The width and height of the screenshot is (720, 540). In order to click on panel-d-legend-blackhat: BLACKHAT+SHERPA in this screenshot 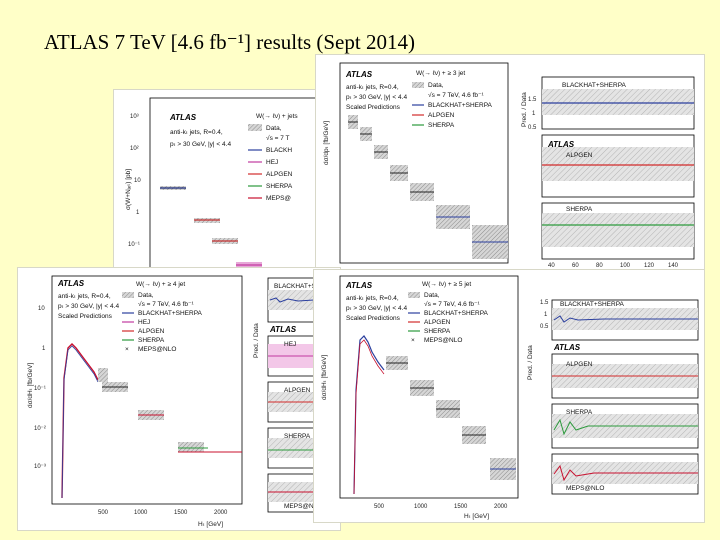, I will do `click(456, 313)`.